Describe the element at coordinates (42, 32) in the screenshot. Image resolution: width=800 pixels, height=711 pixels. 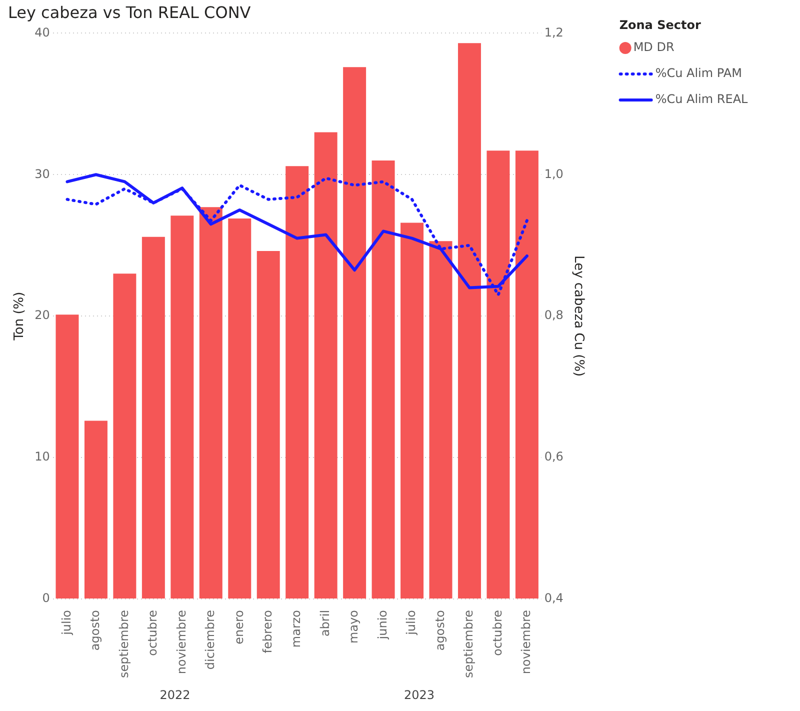
I see `y-tick-label: 40` at that location.